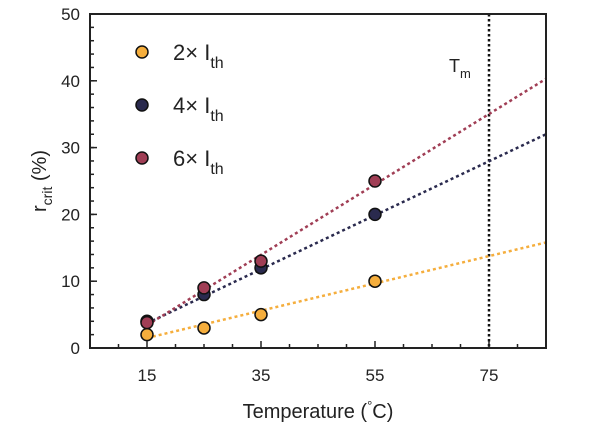 This screenshot has height=430, width=602. Describe the element at coordinates (47, 196) in the screenshot. I see `y-label-sub: crit` at that location.